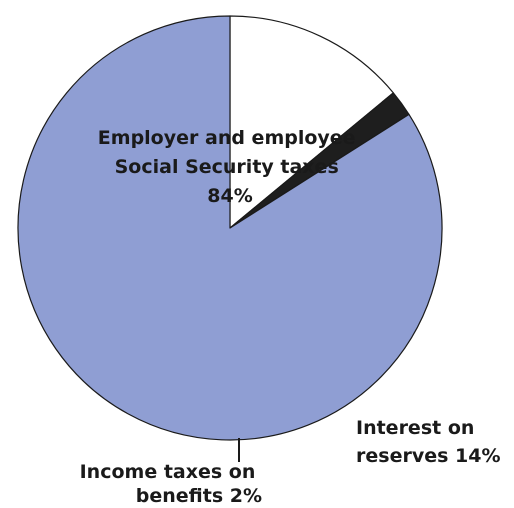 The height and width of the screenshot is (508, 514). Describe the element at coordinates (428, 442) in the screenshot. I see `label-interest-on-reserves: Interest on reserves 14%` at that location.